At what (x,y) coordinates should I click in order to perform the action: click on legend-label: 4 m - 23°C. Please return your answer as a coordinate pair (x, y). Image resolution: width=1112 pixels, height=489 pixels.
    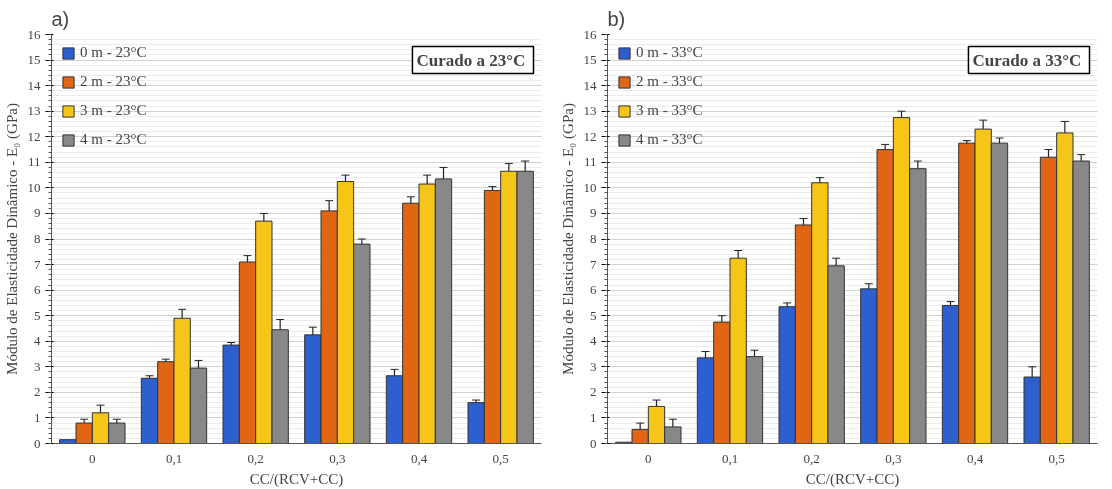
    Looking at the image, I should click on (113, 139).